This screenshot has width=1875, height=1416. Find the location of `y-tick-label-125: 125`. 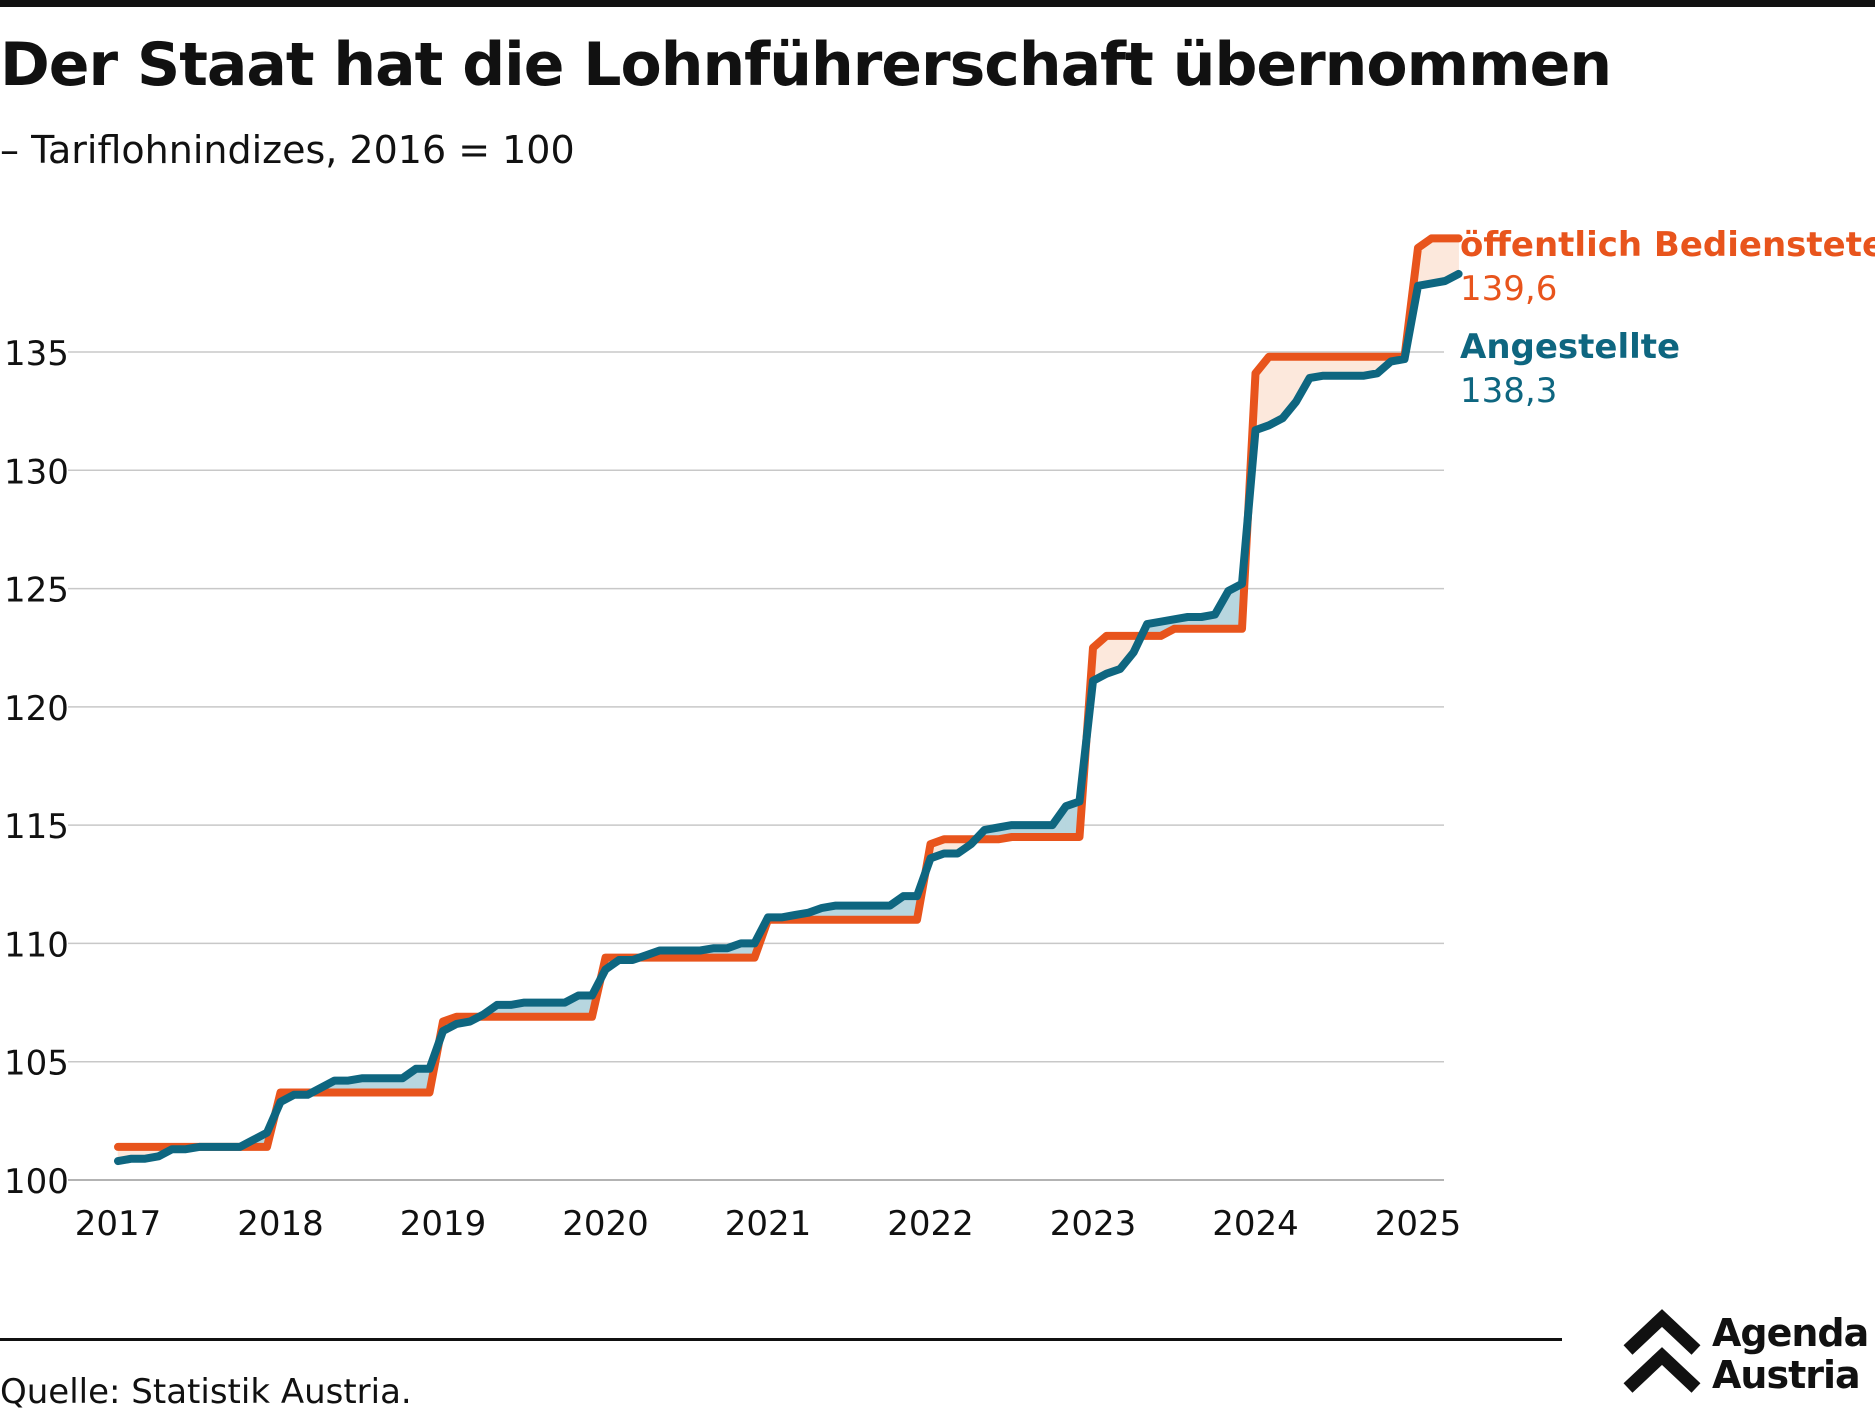

y-tick-label-125: 125 is located at coordinates (36, 591).